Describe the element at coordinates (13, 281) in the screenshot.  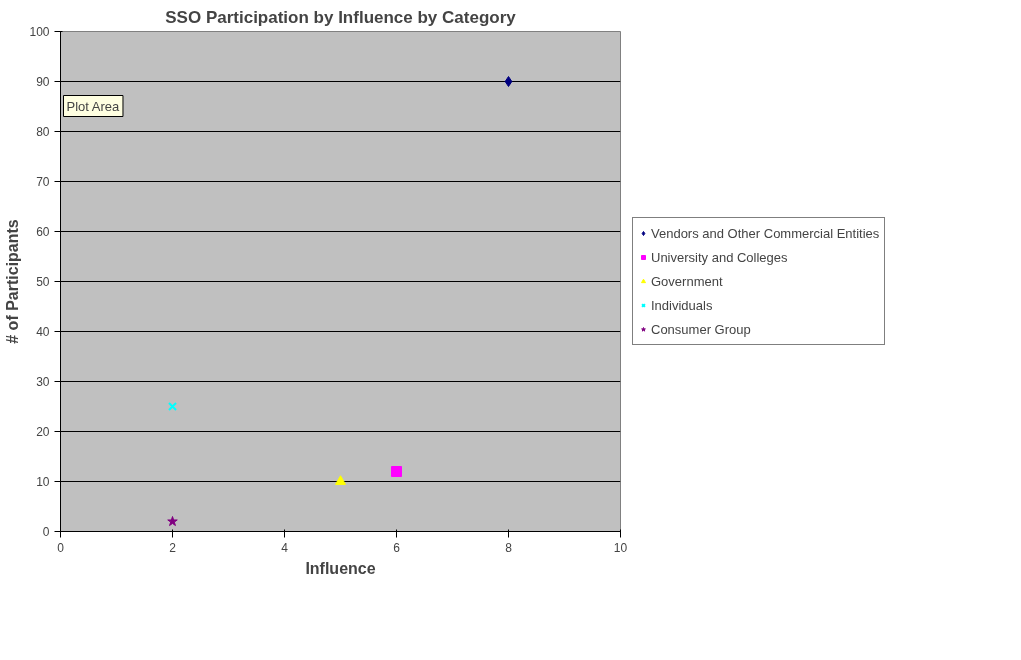
I see `y-axis-title: # of Participants` at that location.